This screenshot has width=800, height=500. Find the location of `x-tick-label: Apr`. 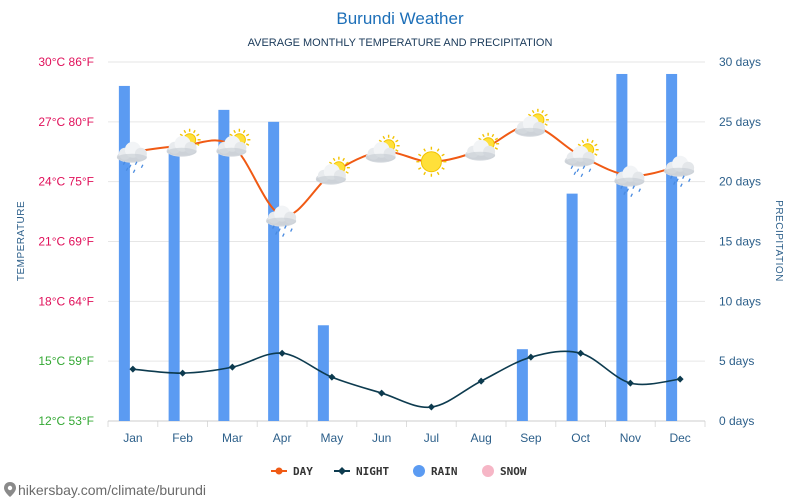

x-tick-label: Apr is located at coordinates (282, 438).